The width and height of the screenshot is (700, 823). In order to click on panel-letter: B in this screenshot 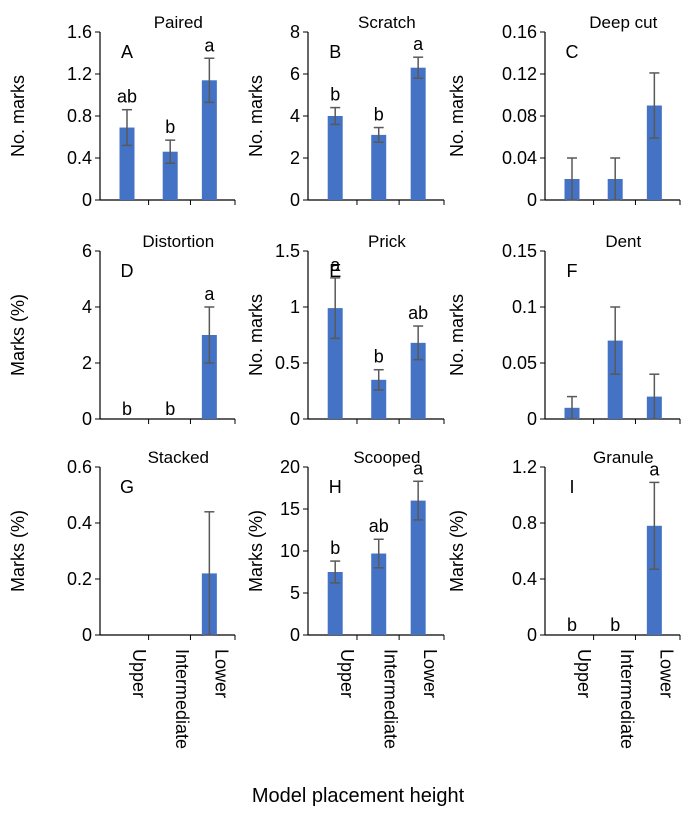, I will do `click(335, 52)`.